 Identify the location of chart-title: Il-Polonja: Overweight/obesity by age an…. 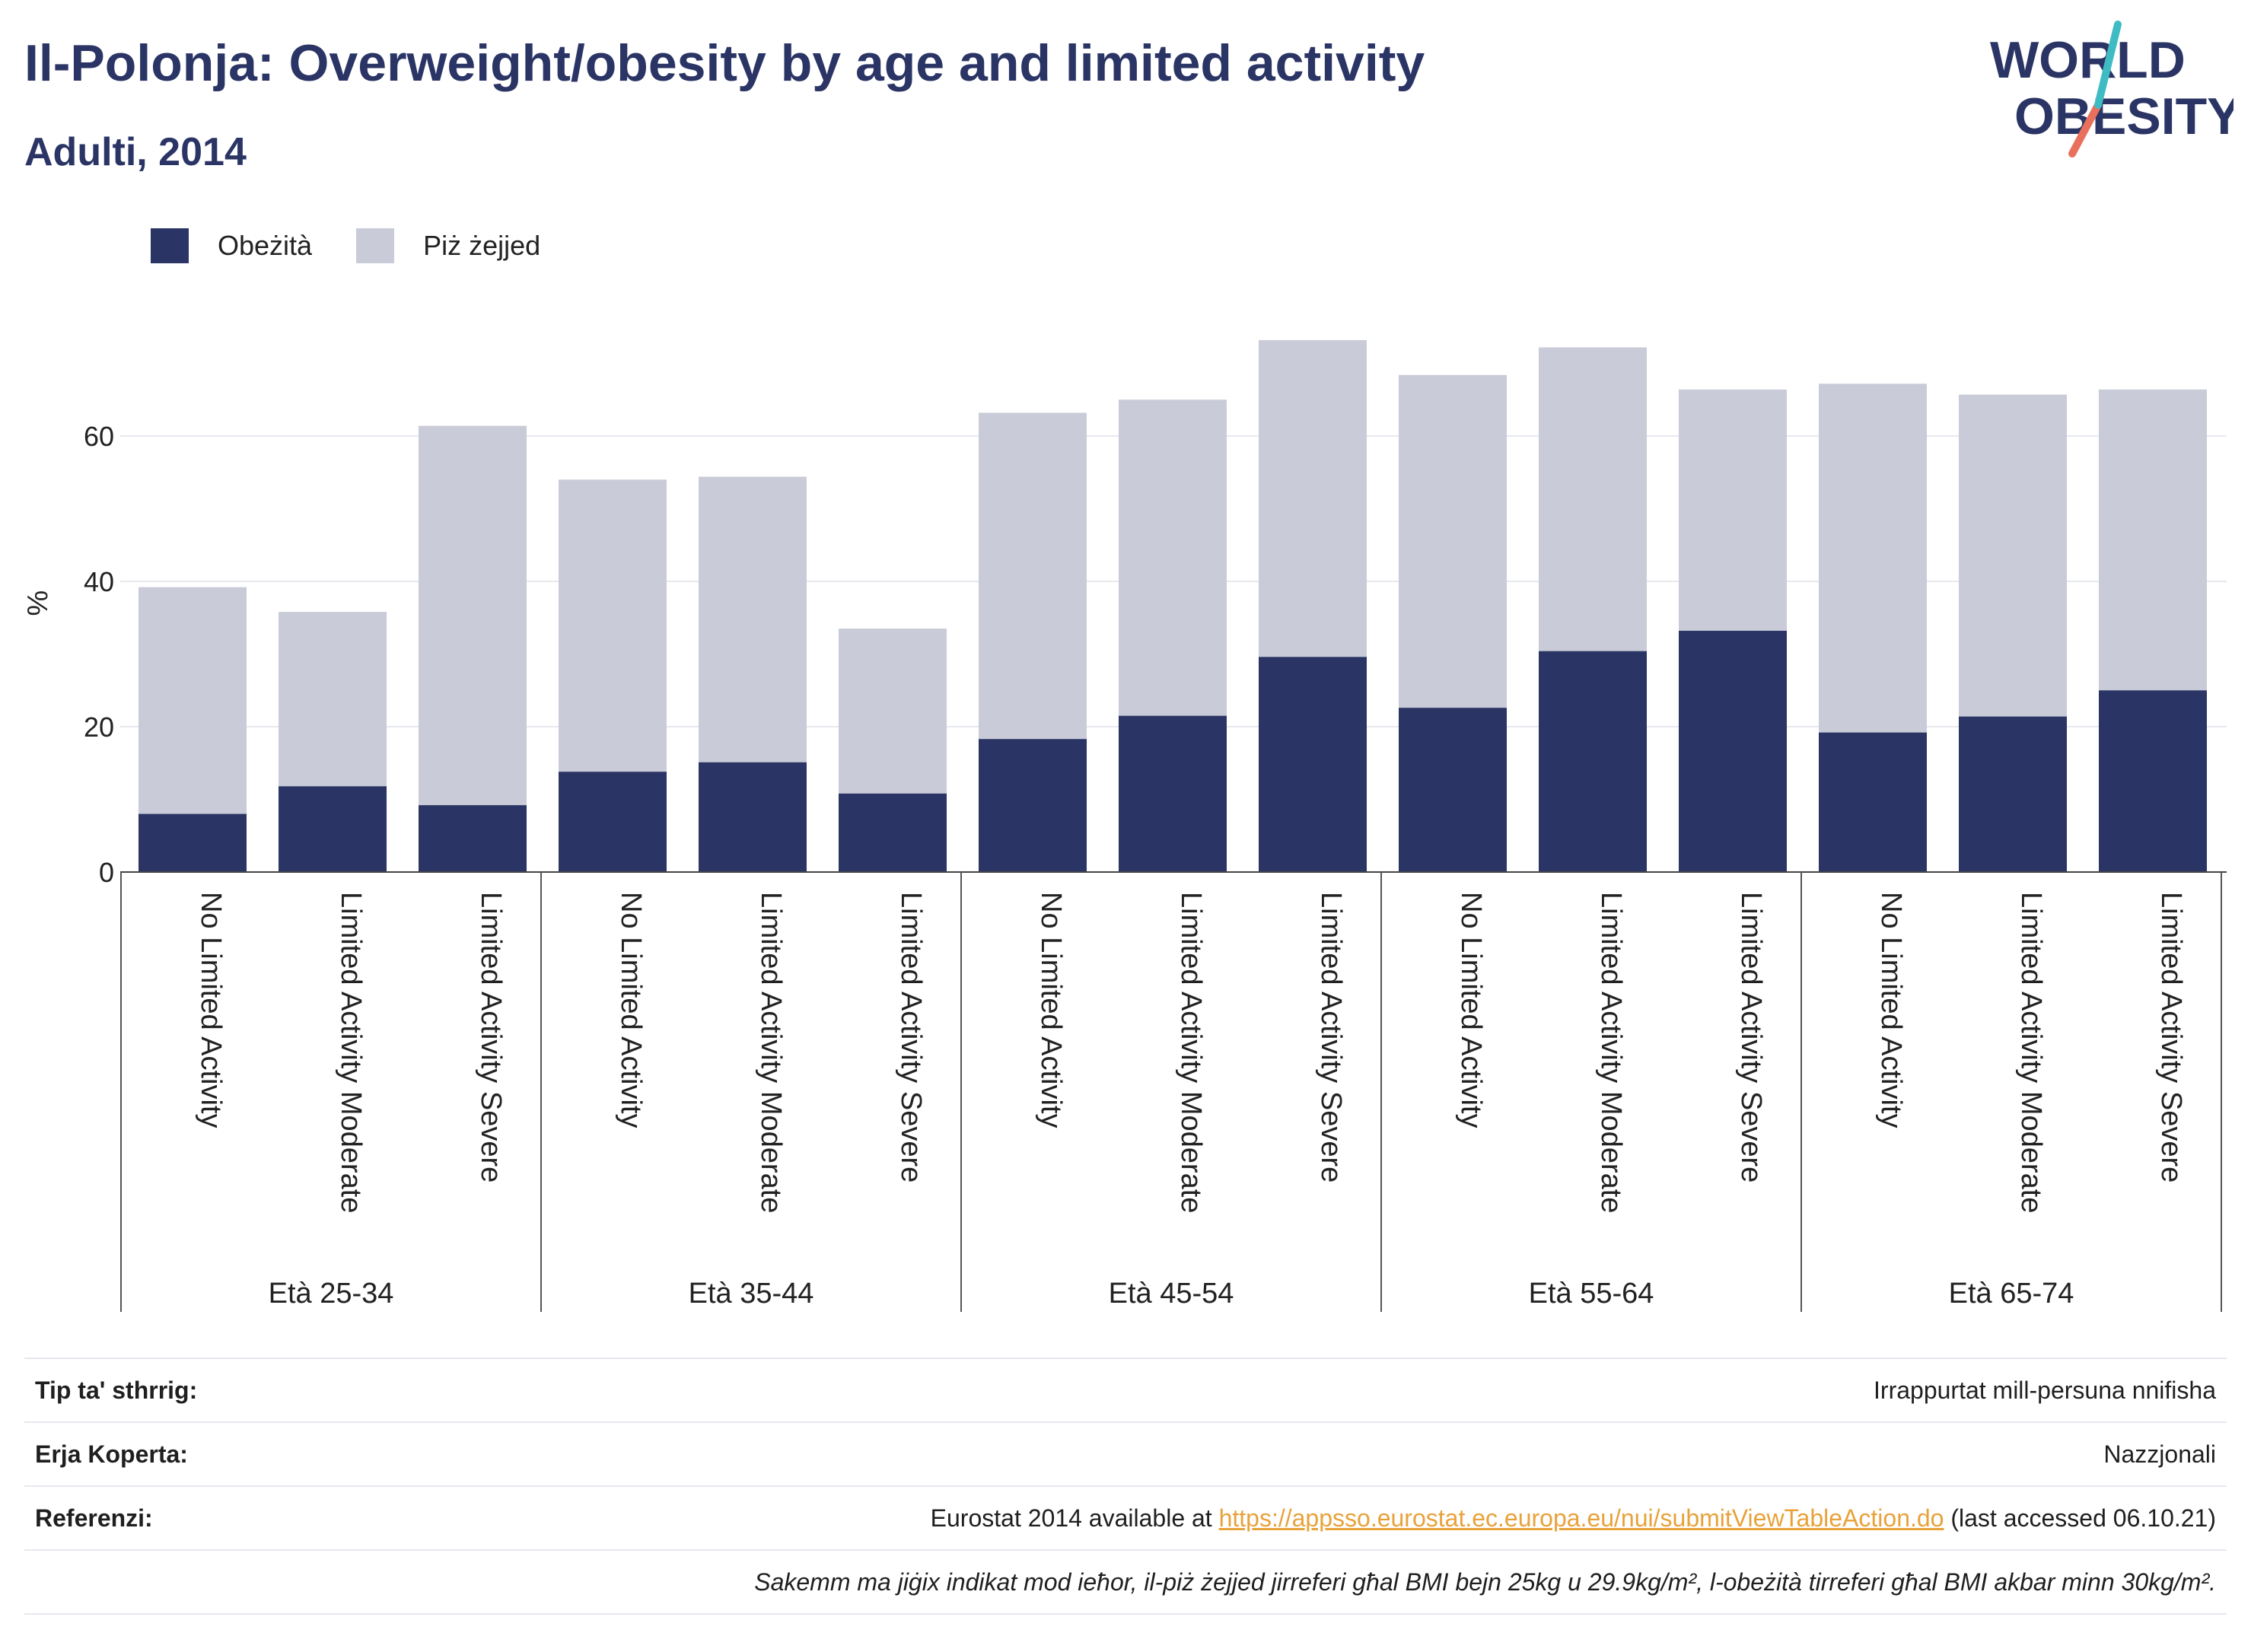
(724, 63).